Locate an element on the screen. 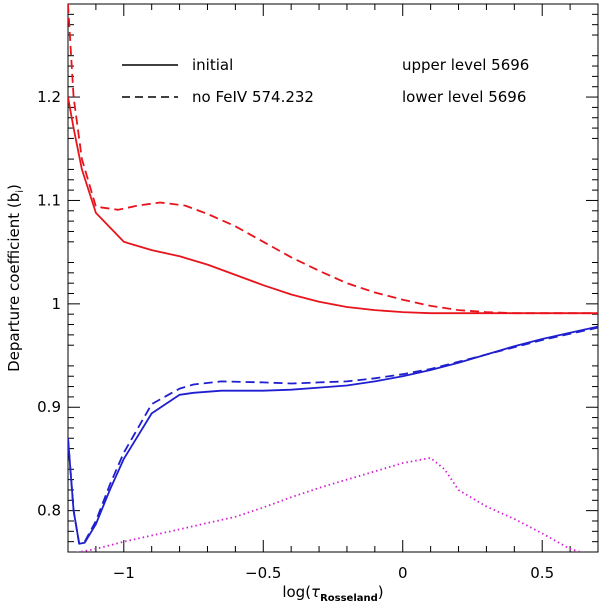 This screenshot has width=600, height=603. y-tick-label: 1.1 is located at coordinates (49, 200).